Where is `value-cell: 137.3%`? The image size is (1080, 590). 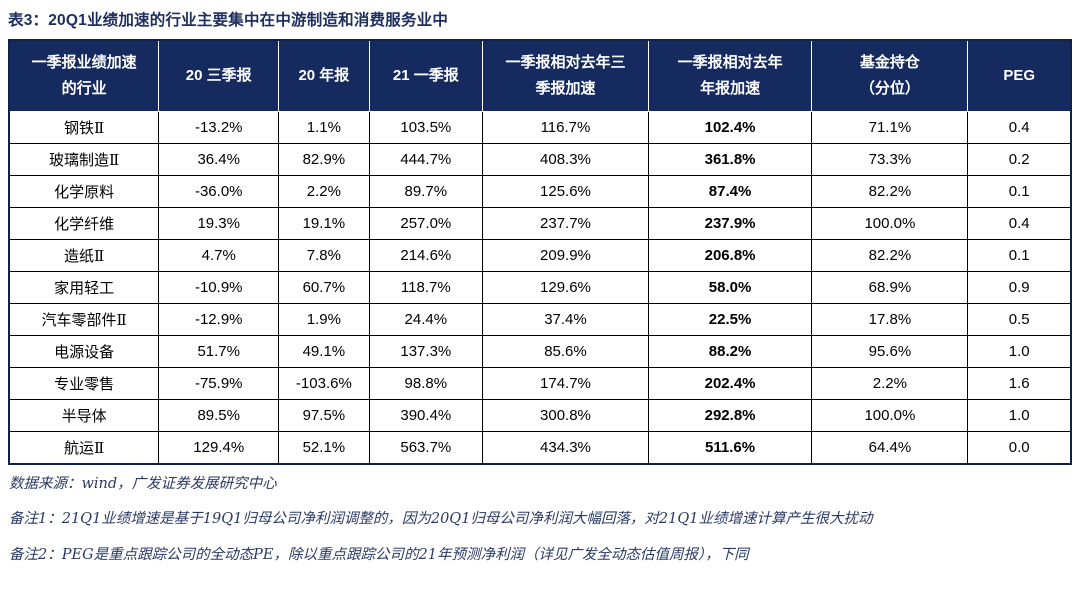
value-cell: 137.3% is located at coordinates (426, 351).